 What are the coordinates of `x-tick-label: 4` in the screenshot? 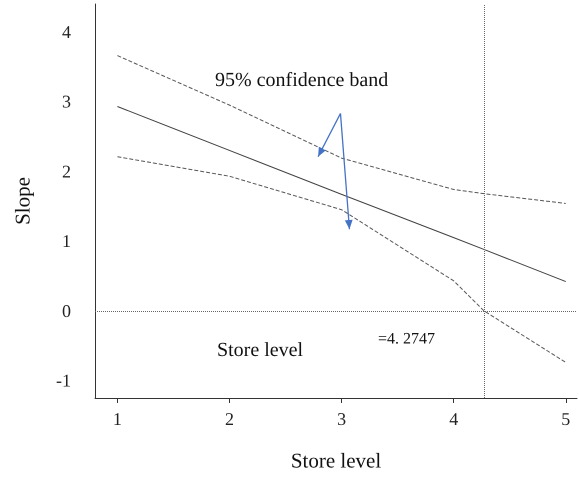 It's located at (453, 419).